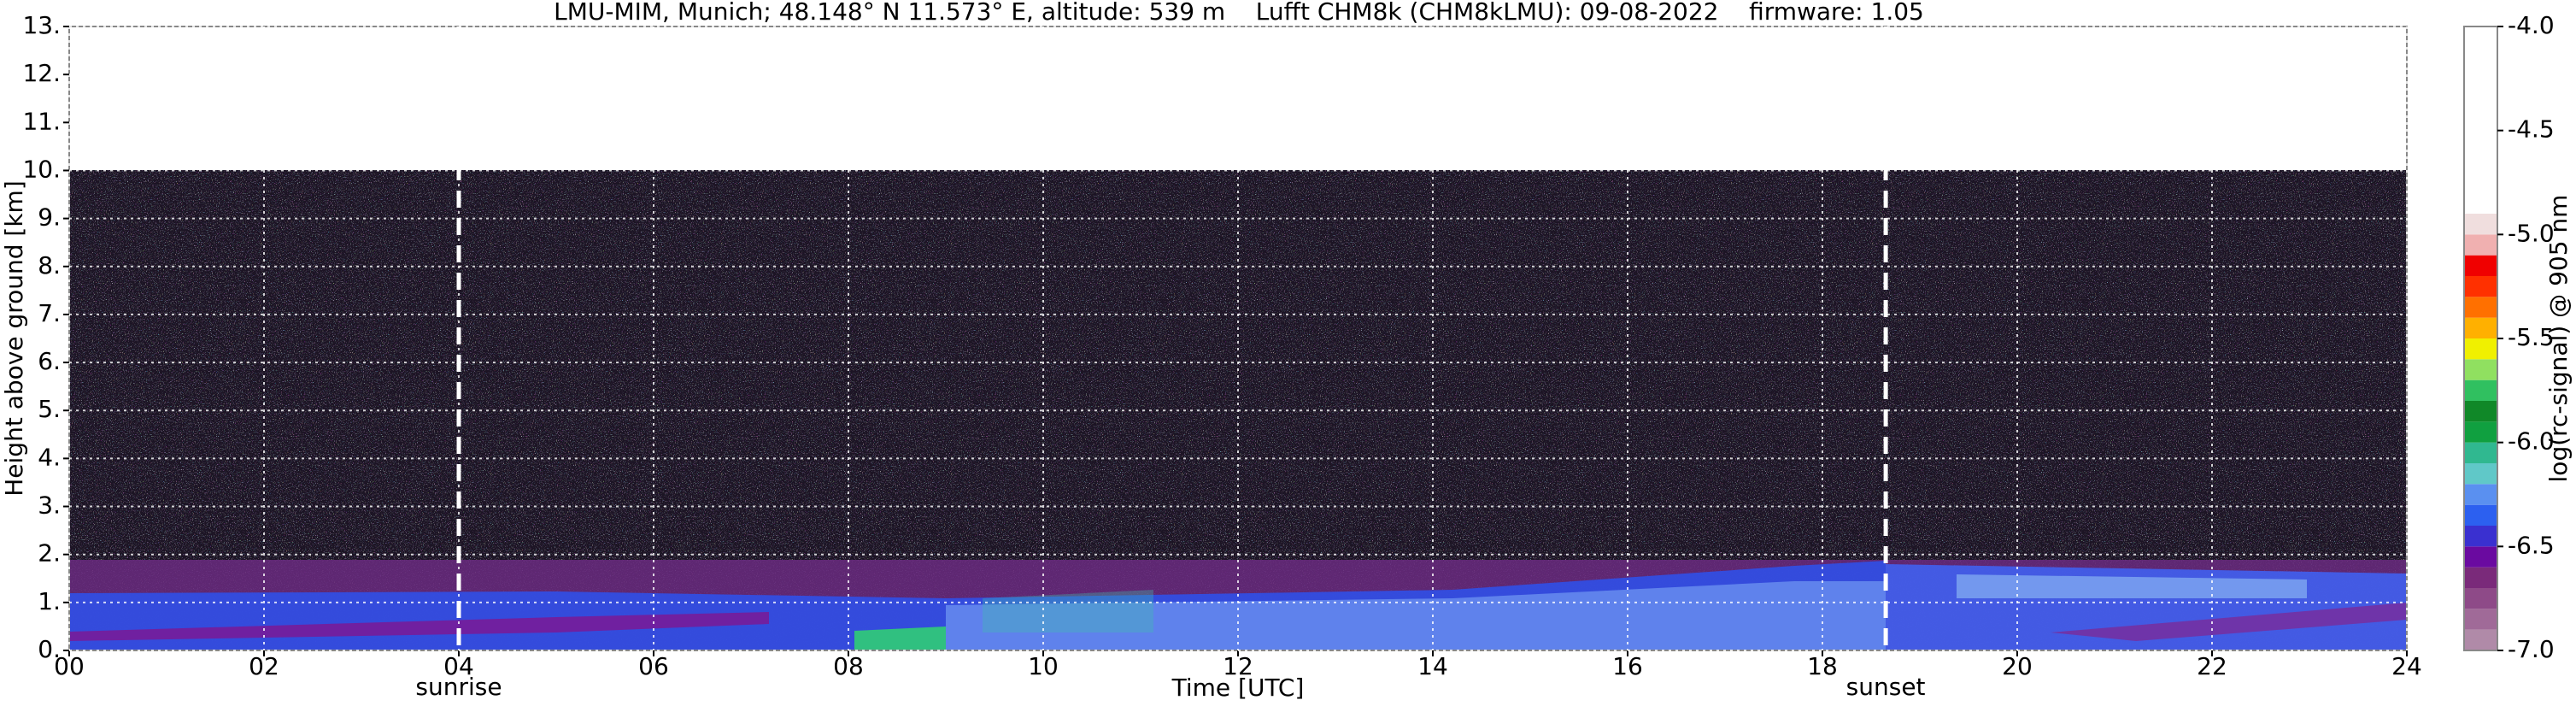 This screenshot has height=706, width=2576. I want to click on colorbar-label: log(rc-signal) @ 905 nm, so click(2558, 339).